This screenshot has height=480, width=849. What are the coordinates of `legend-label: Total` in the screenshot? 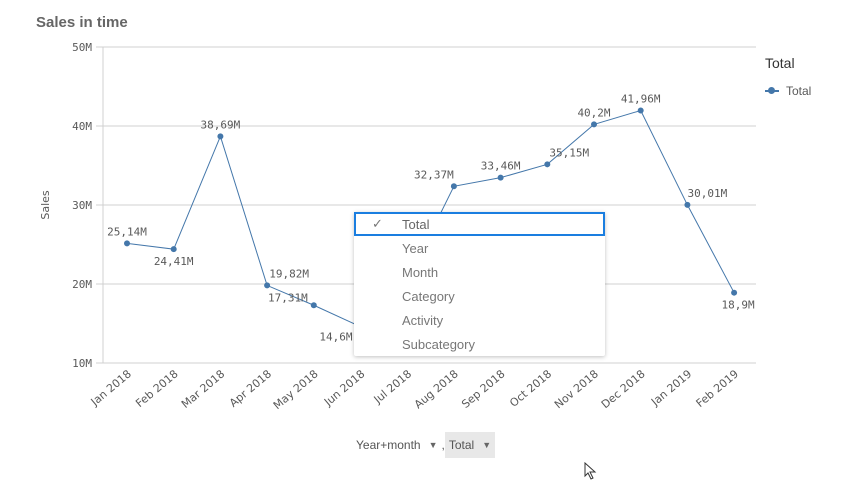 It's located at (799, 91).